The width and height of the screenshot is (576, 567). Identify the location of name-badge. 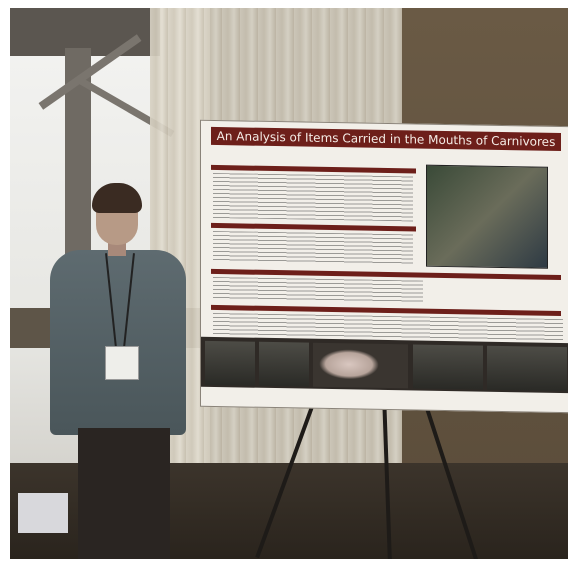
(122, 363).